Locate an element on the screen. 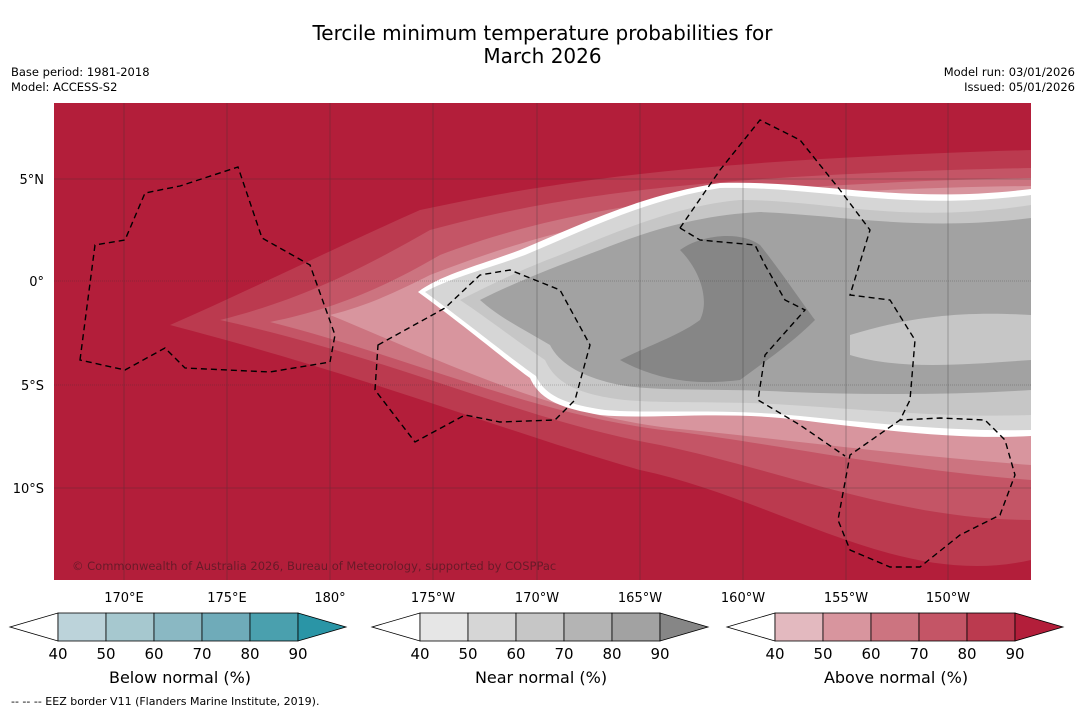 This screenshot has width=1085, height=713. lon-label: 175°W is located at coordinates (433, 598).